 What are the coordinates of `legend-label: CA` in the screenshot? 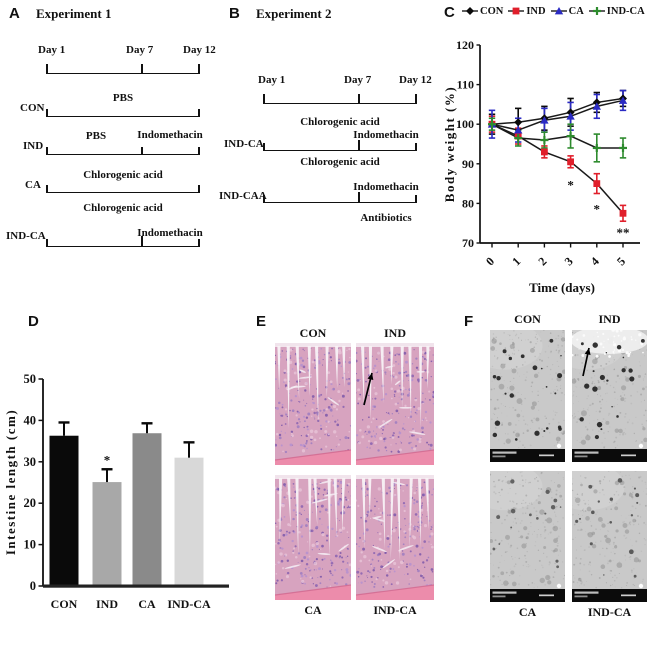 It's located at (576, 11).